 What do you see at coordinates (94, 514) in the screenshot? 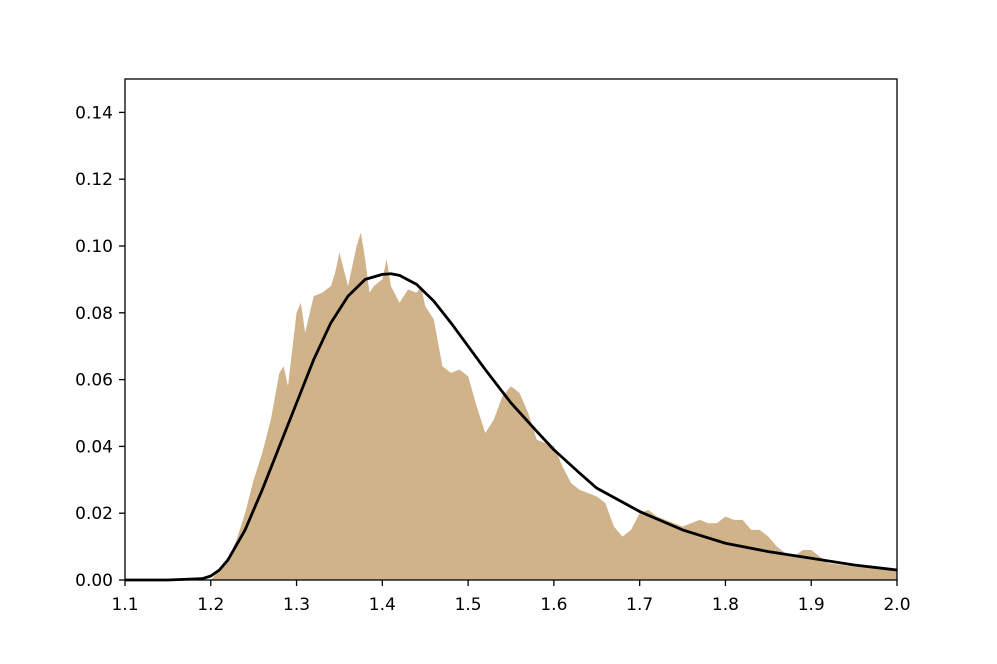
I see `y-tick-label: 0.02` at bounding box center [94, 514].